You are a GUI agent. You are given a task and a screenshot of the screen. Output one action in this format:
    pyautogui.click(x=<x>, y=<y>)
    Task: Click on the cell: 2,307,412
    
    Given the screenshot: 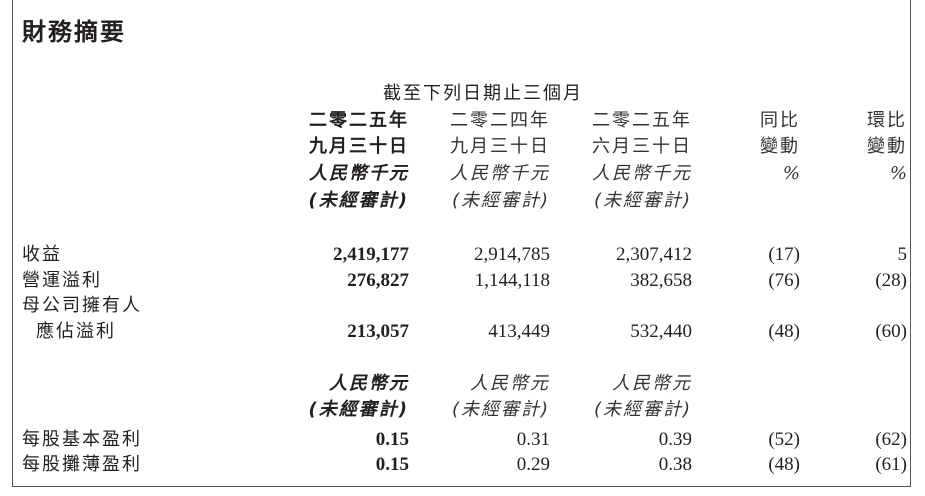 What is the action you would take?
    pyautogui.click(x=654, y=254)
    